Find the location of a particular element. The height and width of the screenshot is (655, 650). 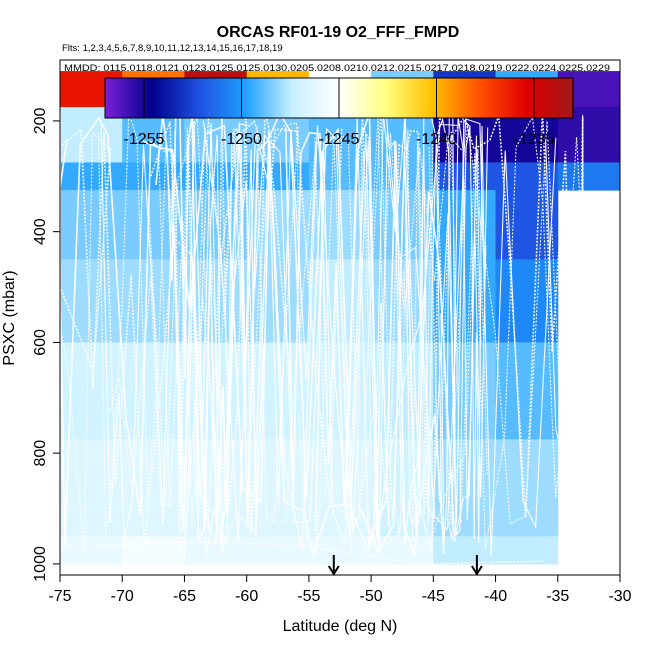

y-axis-label: PSXC (mbar) is located at coordinates (9, 317).